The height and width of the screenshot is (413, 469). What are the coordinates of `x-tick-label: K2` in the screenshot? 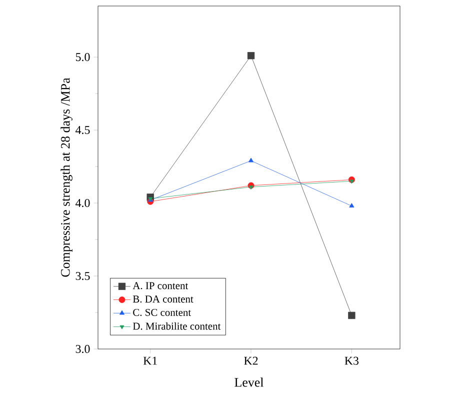 It's located at (251, 360).